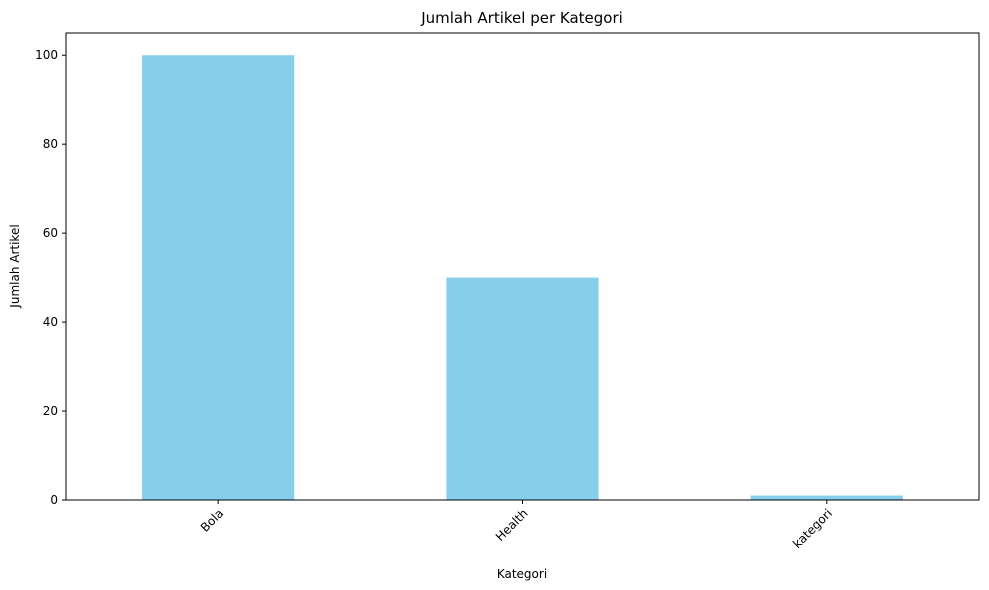 This screenshot has width=989, height=590. I want to click on y-tick-label: 100, so click(46, 55).